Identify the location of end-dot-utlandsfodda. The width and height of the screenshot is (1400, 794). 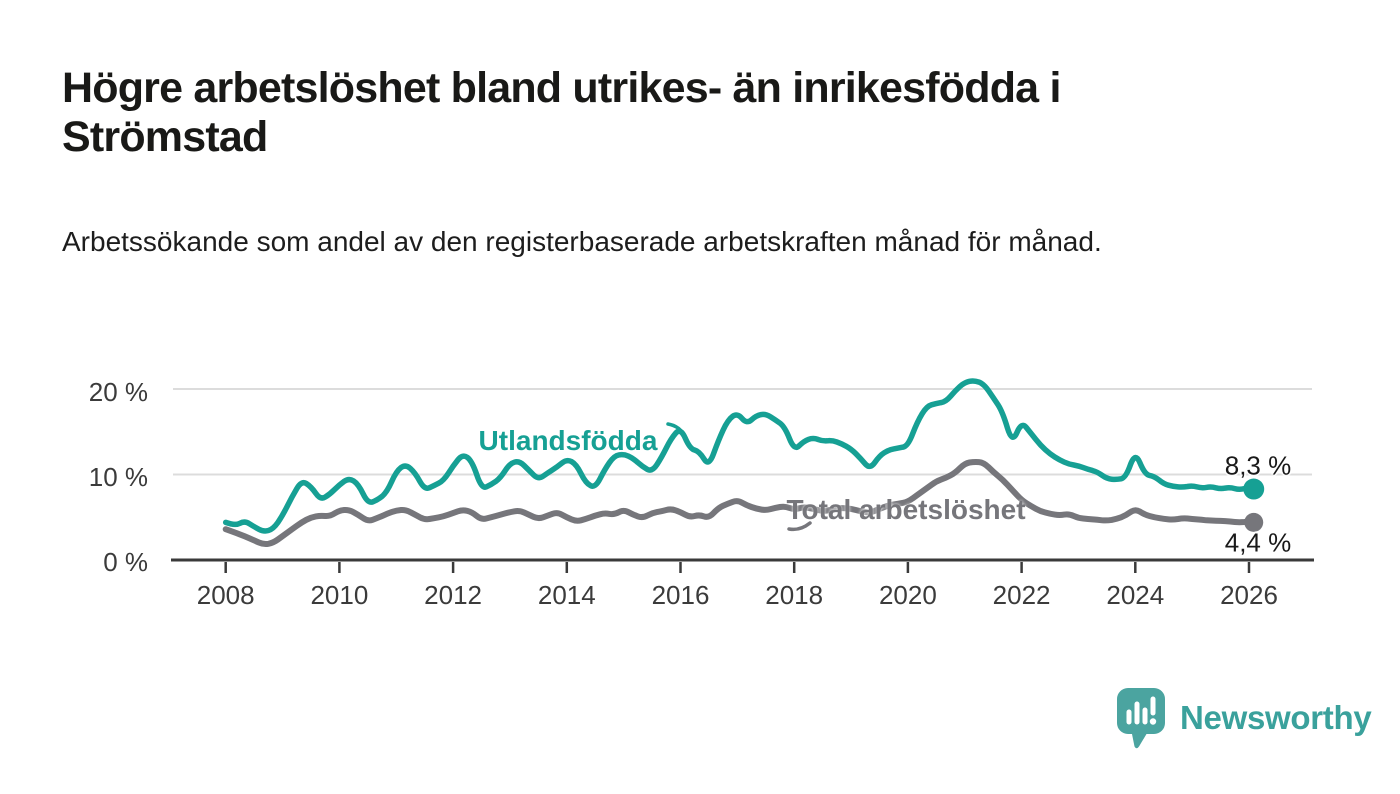
(1254, 489).